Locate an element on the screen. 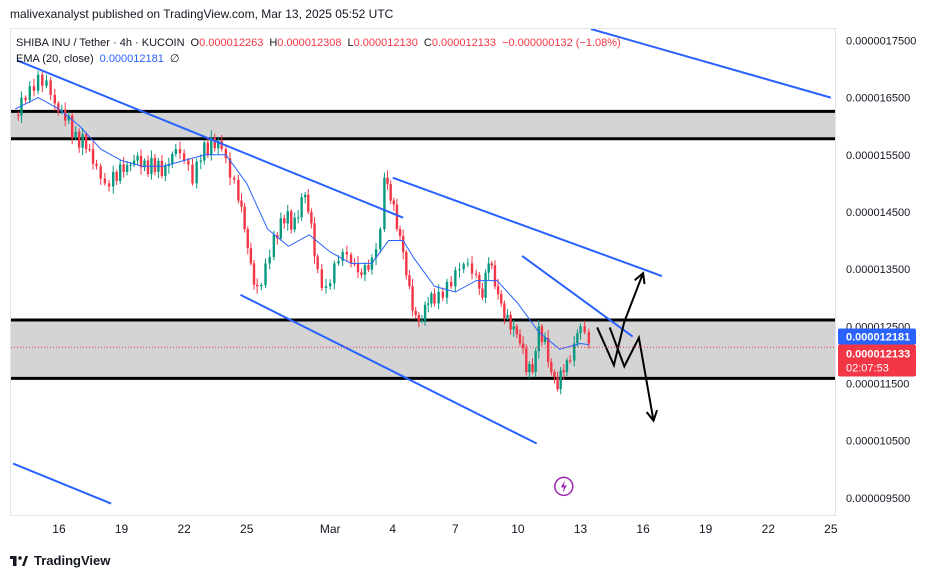 The width and height of the screenshot is (939, 579). last-price-tag-text: 0.000012133 is located at coordinates (878, 355).